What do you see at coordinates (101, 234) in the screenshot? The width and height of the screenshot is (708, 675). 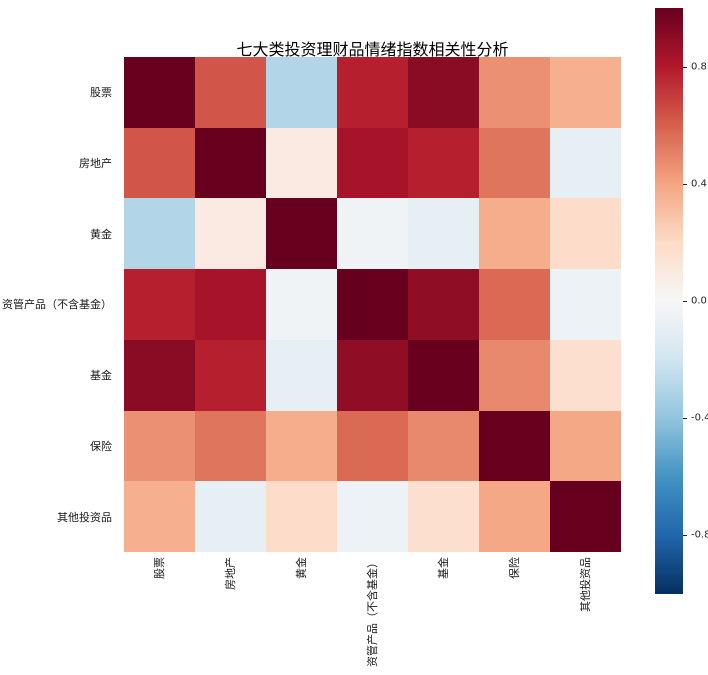 I see `y-tick-label: 黄金` at bounding box center [101, 234].